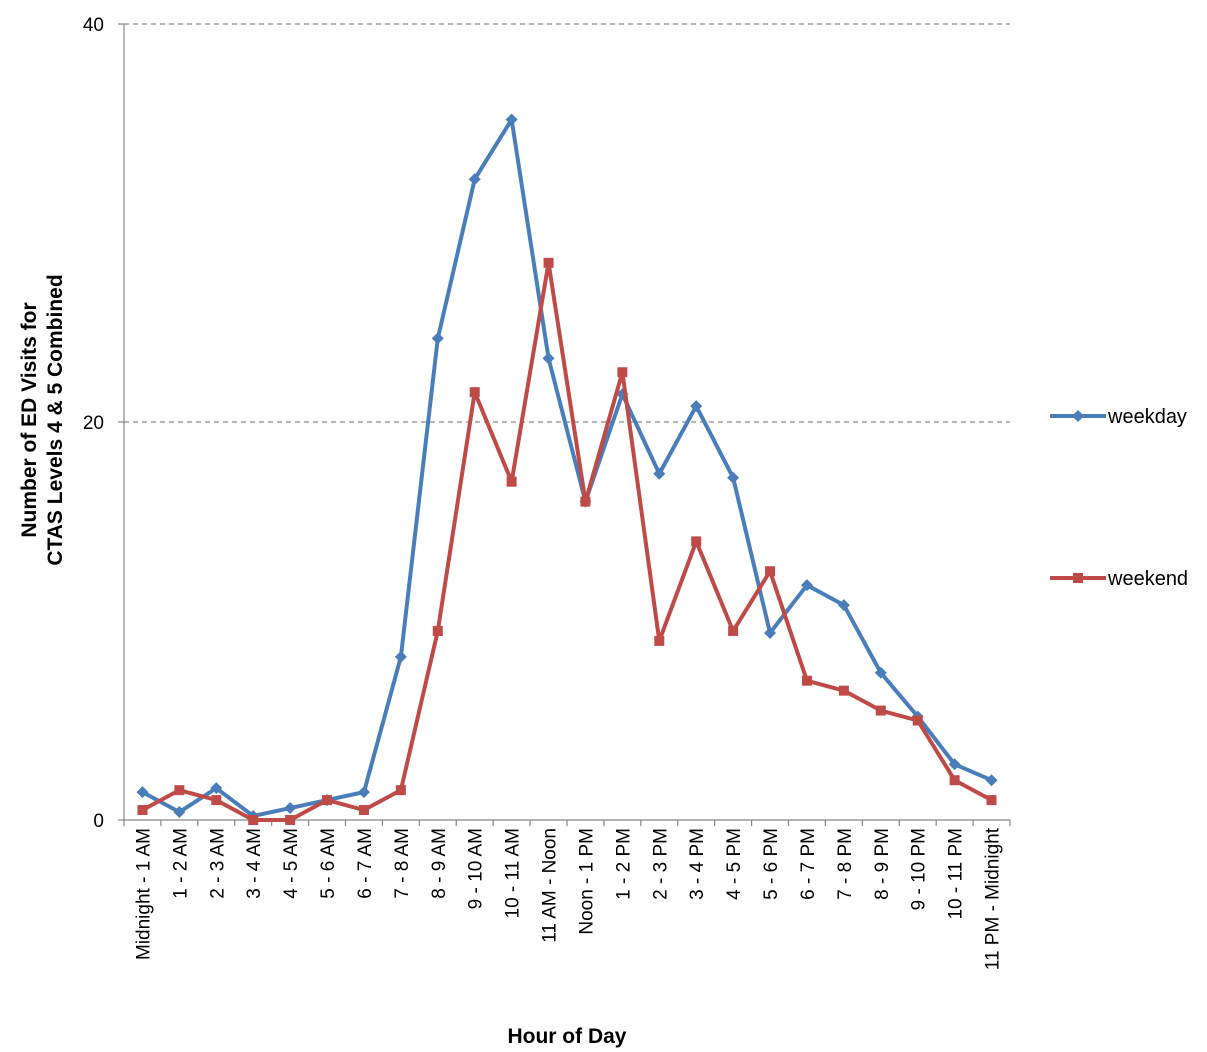 This screenshot has width=1207, height=1052. I want to click on legend-label-weekday: weekday, so click(1147, 417).